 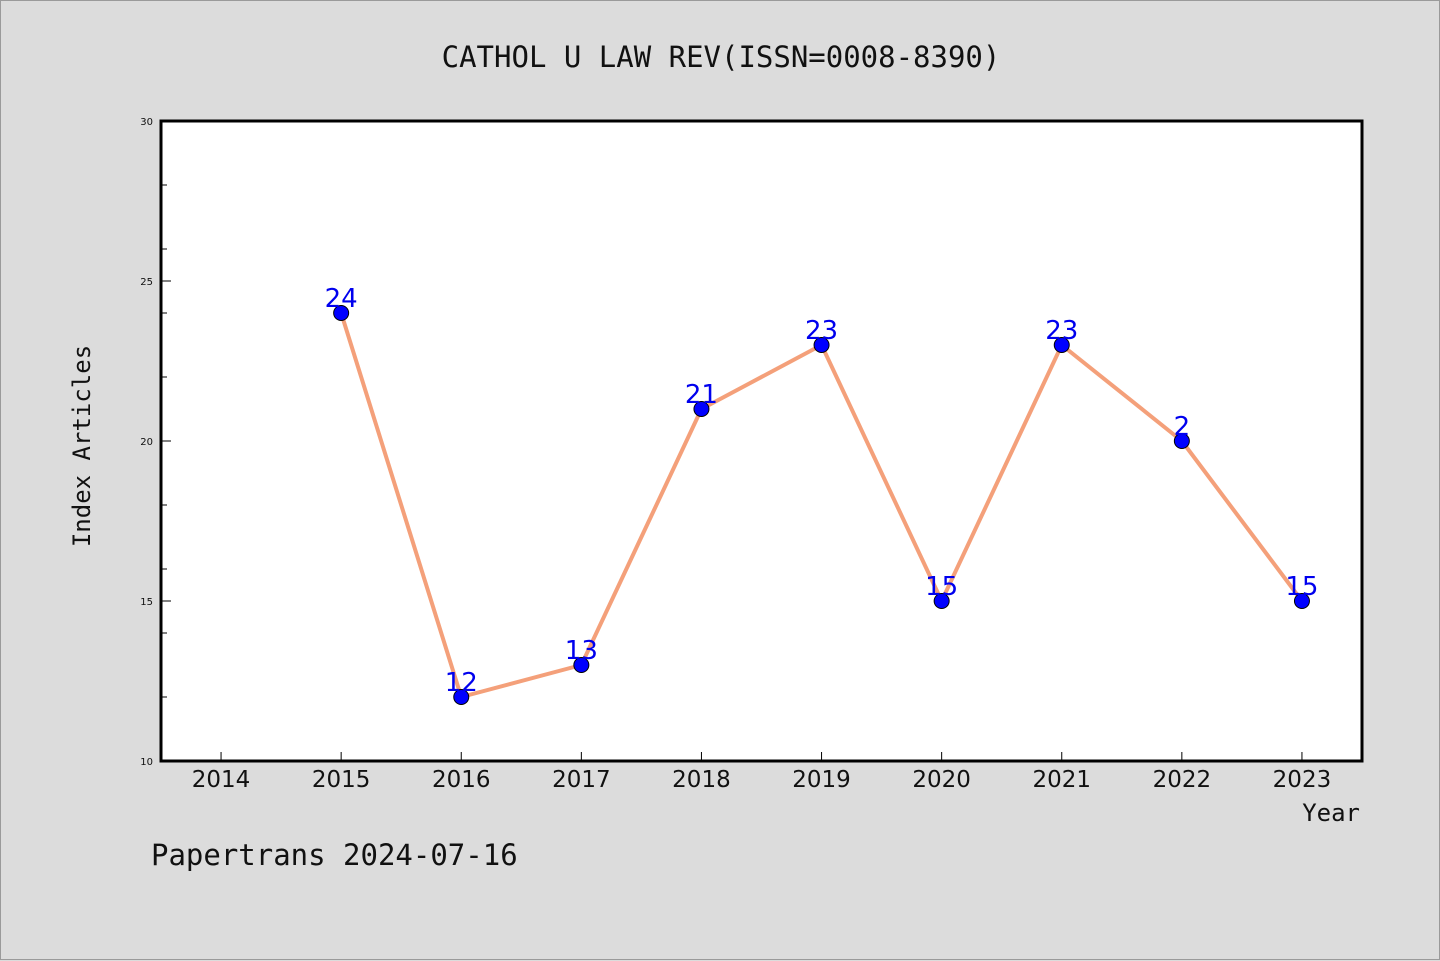 I want to click on data-label: 2, so click(x=1182, y=427).